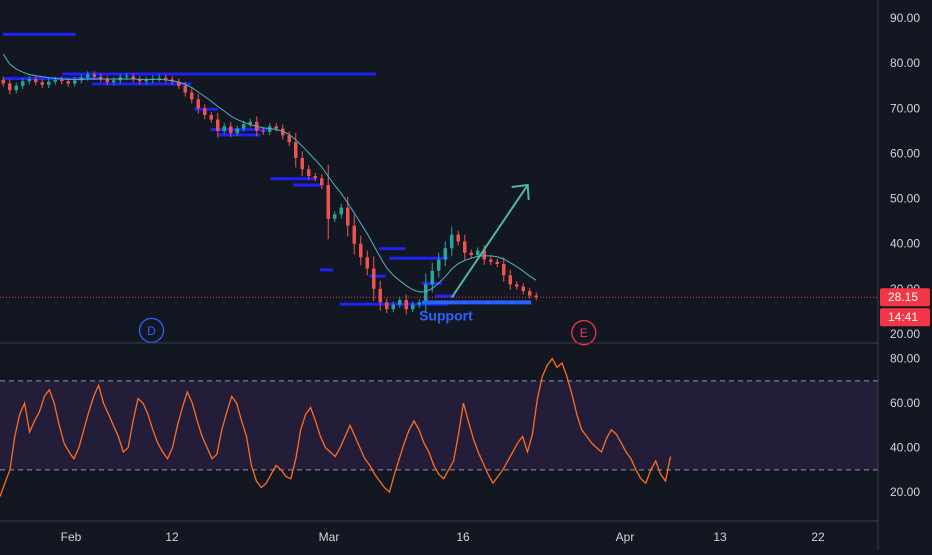 This screenshot has height=555, width=932. What do you see at coordinates (905, 244) in the screenshot?
I see `price-tick-label: 40.00` at bounding box center [905, 244].